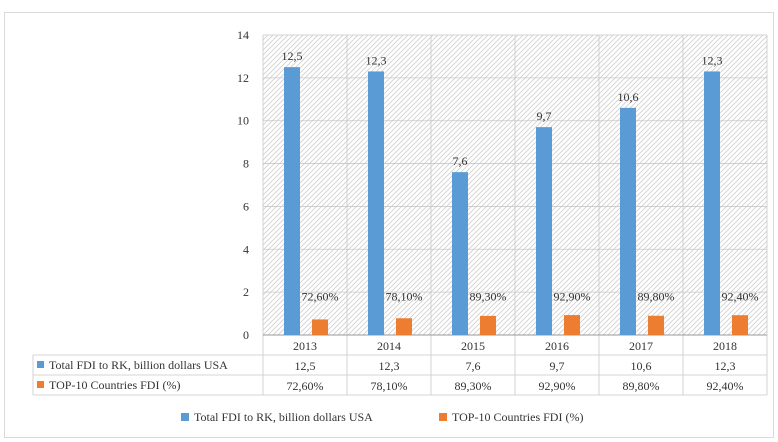 Image resolution: width=778 pixels, height=442 pixels. What do you see at coordinates (473, 386) in the screenshot?
I see `table-cell-top10-fdi: 89,30%` at bounding box center [473, 386].